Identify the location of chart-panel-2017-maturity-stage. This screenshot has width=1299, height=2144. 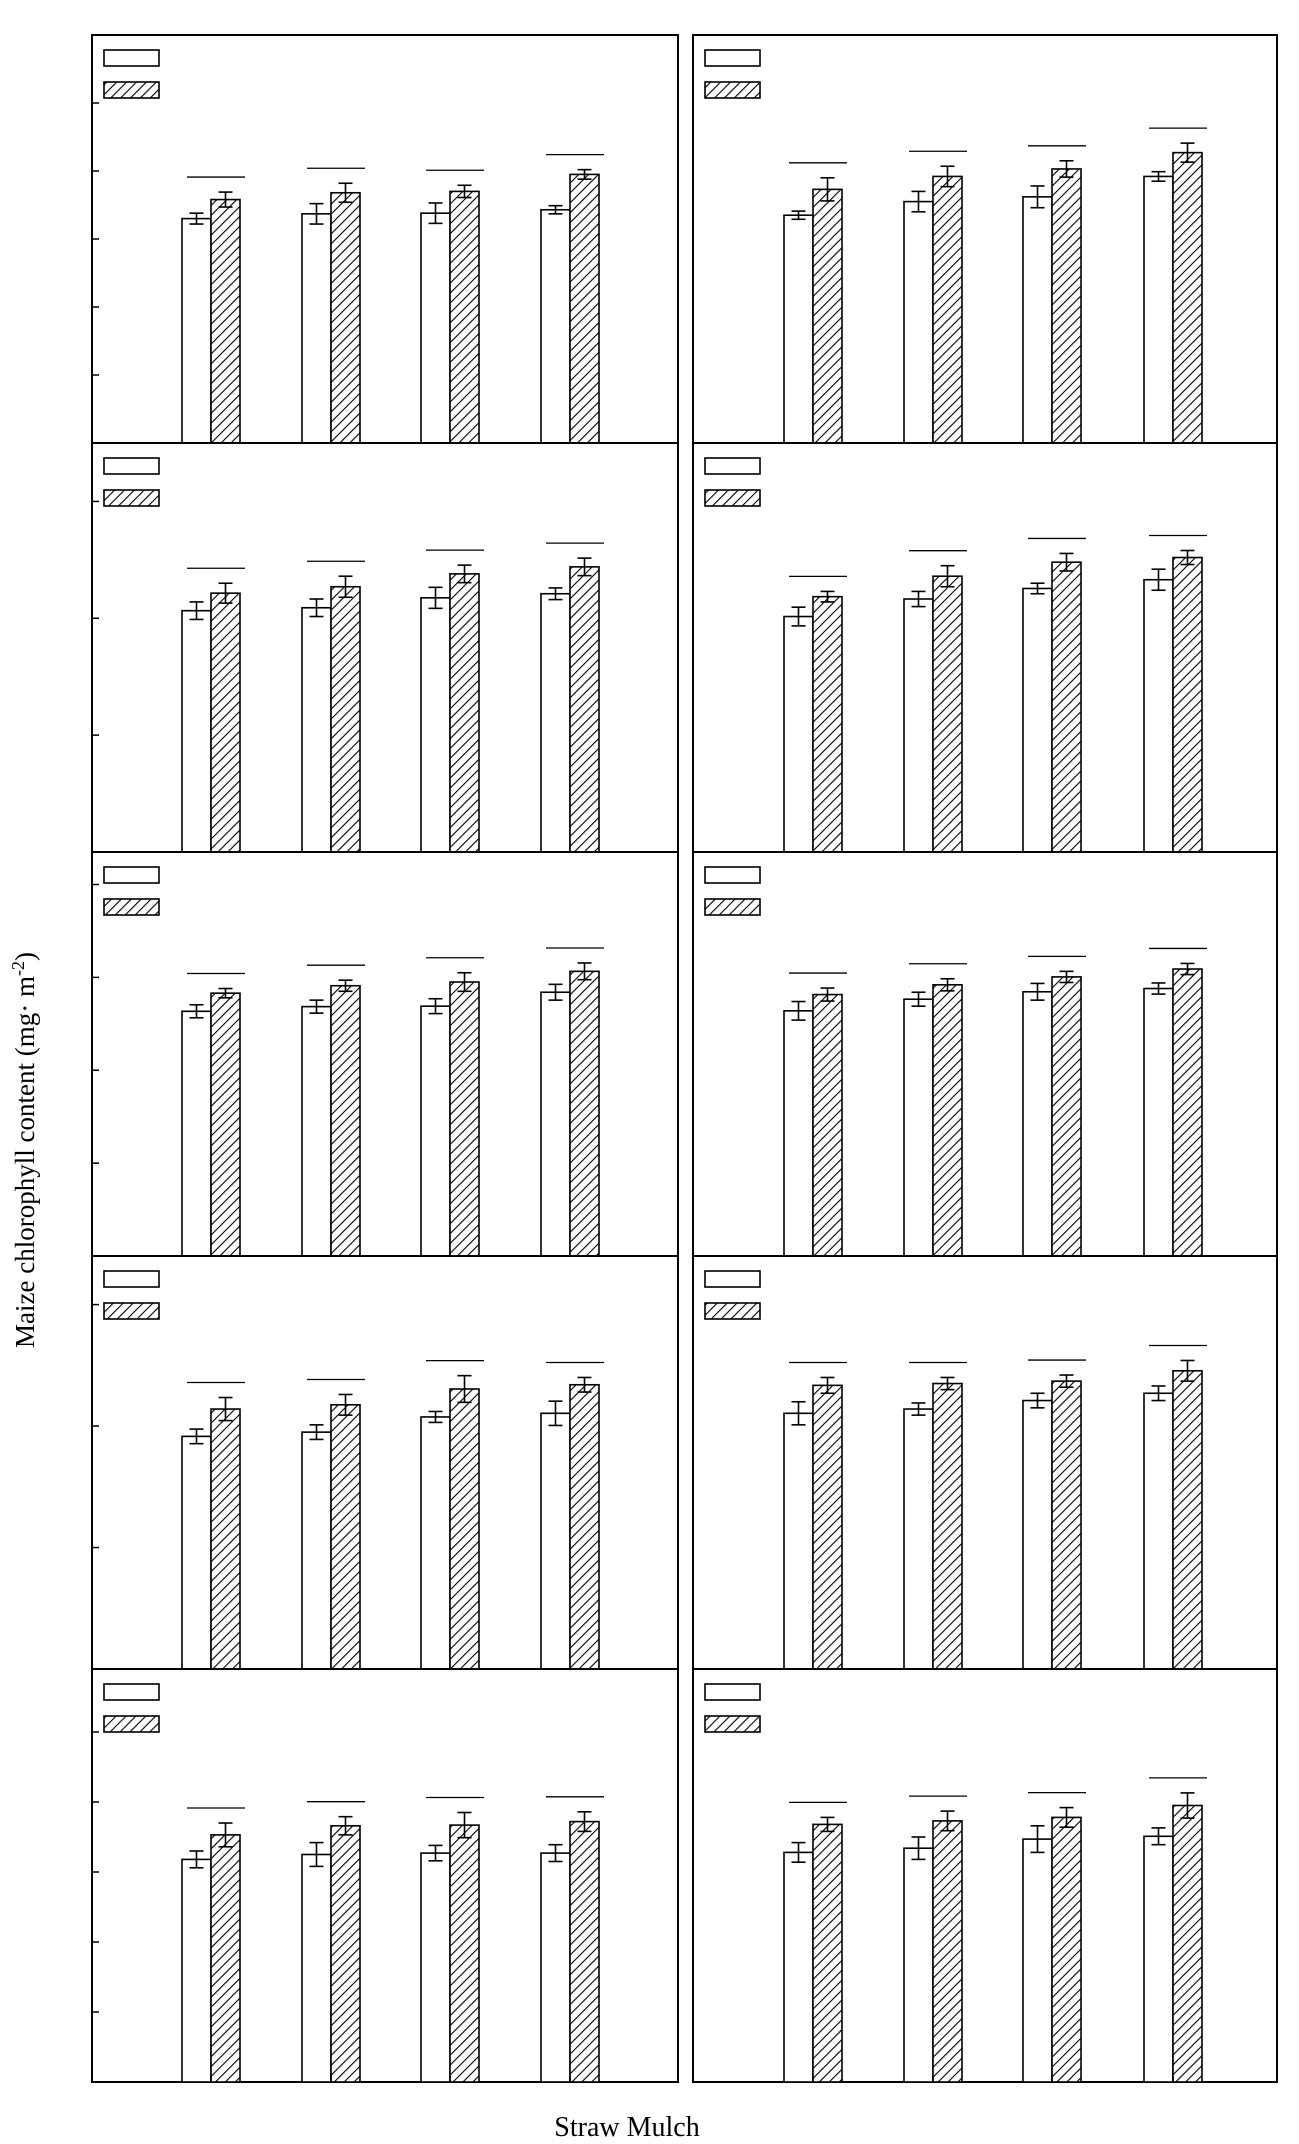
(385, 1875).